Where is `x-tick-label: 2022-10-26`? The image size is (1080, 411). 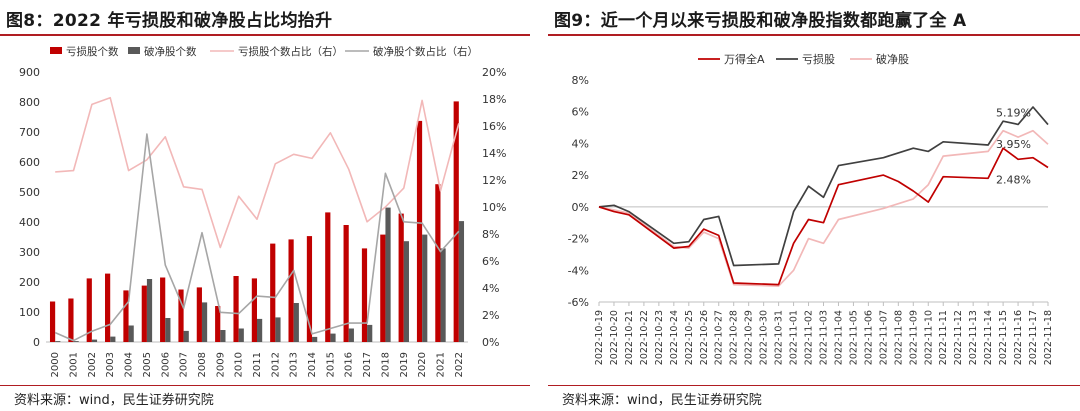
x-tick-label: 2022-10-26 is located at coordinates (704, 337).